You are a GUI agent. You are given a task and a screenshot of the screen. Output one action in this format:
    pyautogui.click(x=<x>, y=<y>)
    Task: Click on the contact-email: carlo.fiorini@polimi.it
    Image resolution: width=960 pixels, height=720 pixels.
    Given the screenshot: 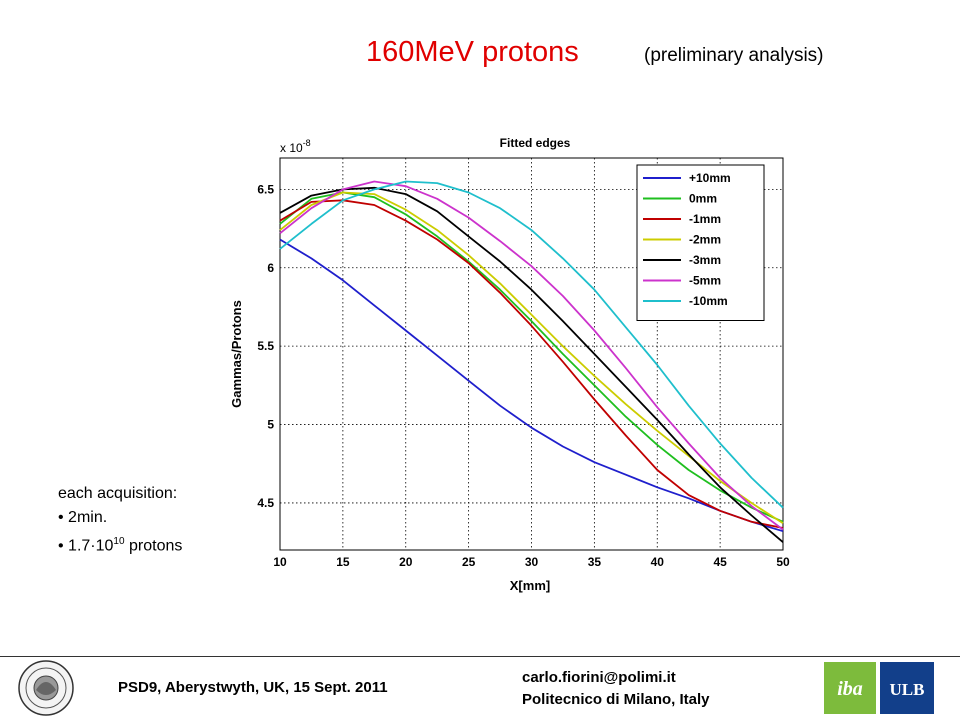 What is the action you would take?
    pyautogui.click(x=599, y=677)
    